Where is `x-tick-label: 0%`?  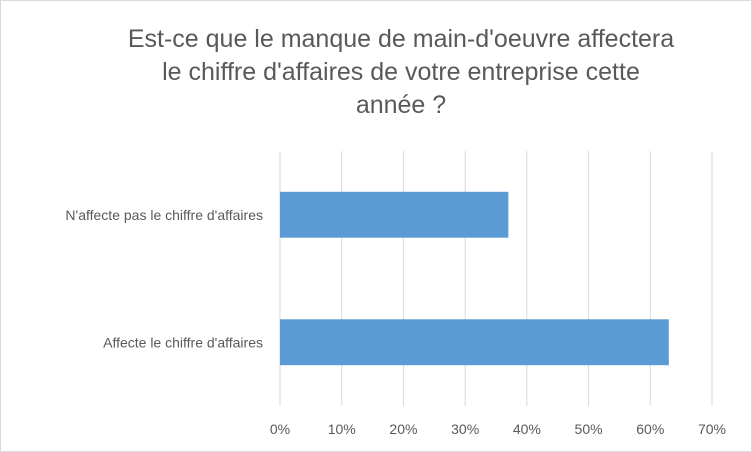
x-tick-label: 0% is located at coordinates (280, 429).